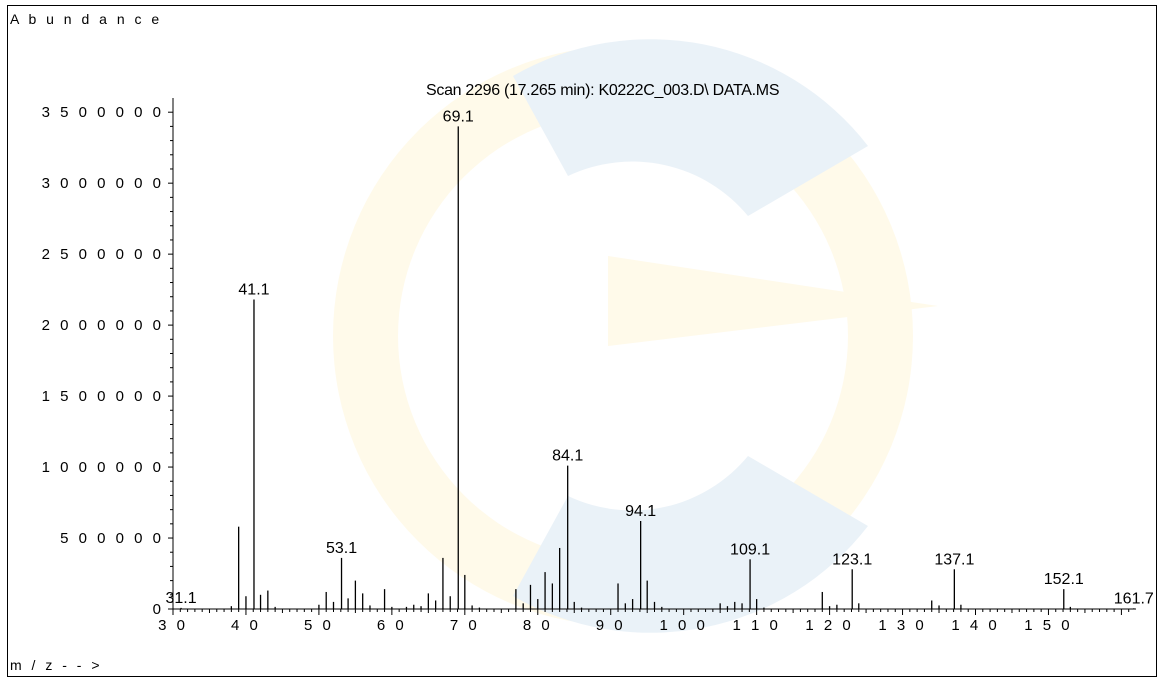 The image size is (1161, 680). Describe the element at coordinates (246, 625) in the screenshot. I see `x-tick-label: 4 0` at that location.